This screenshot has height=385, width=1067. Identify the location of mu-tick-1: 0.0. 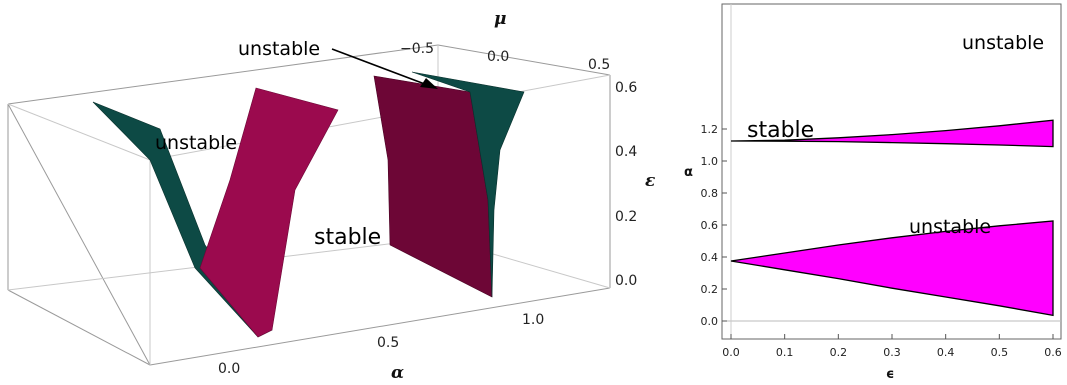
(498, 57).